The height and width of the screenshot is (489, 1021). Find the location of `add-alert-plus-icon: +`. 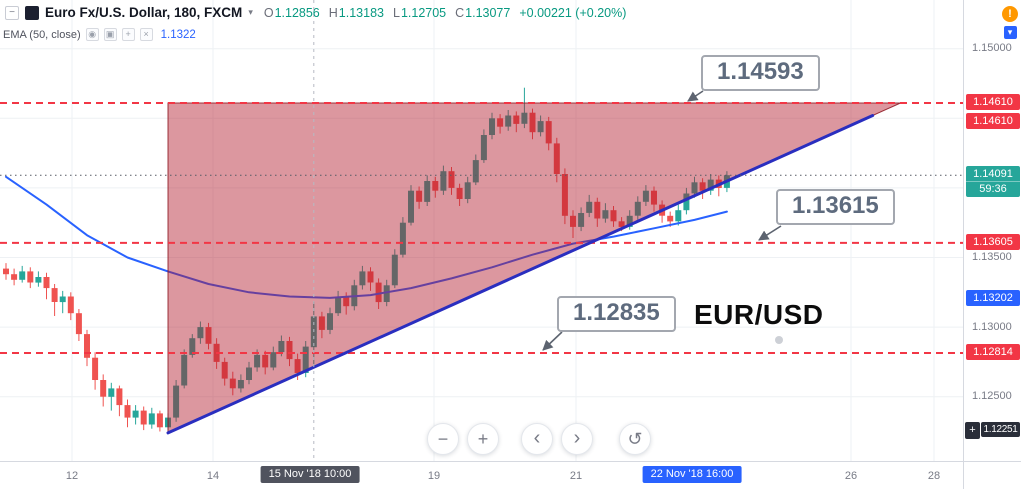

add-alert-plus-icon: + is located at coordinates (972, 431).